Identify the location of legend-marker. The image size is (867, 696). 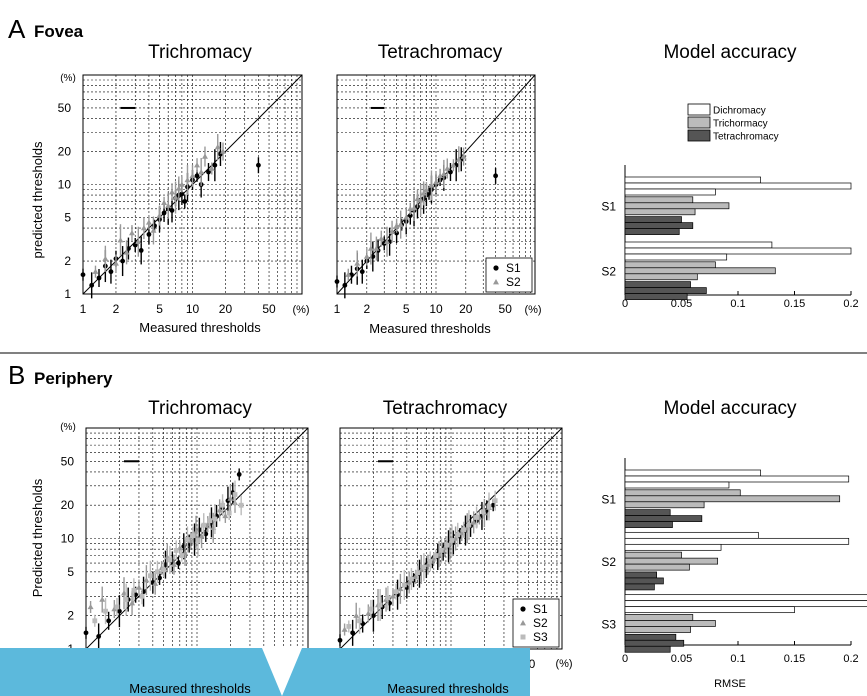
(496, 268).